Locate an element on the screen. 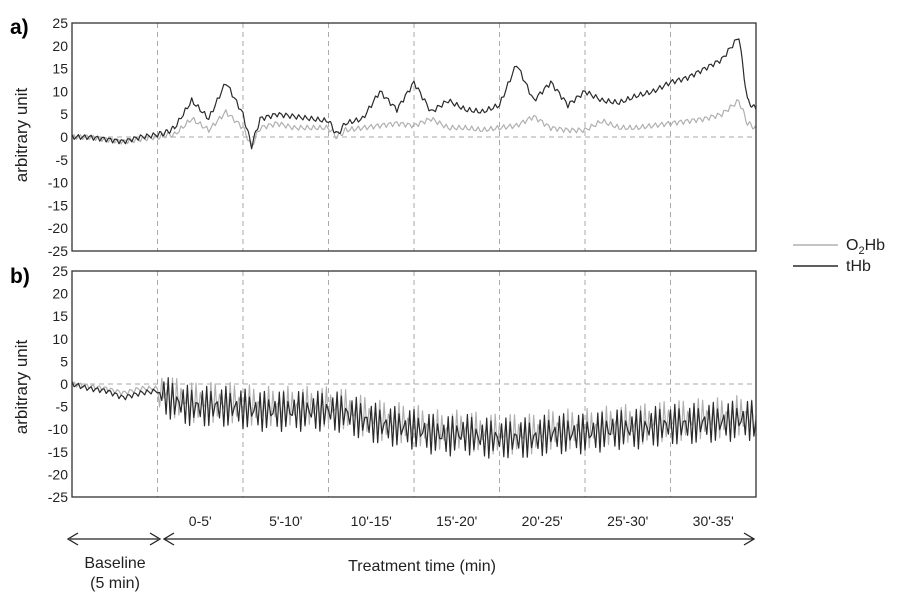 The image size is (917, 592). x-segment-label-2: 10'-15' is located at coordinates (371, 521).